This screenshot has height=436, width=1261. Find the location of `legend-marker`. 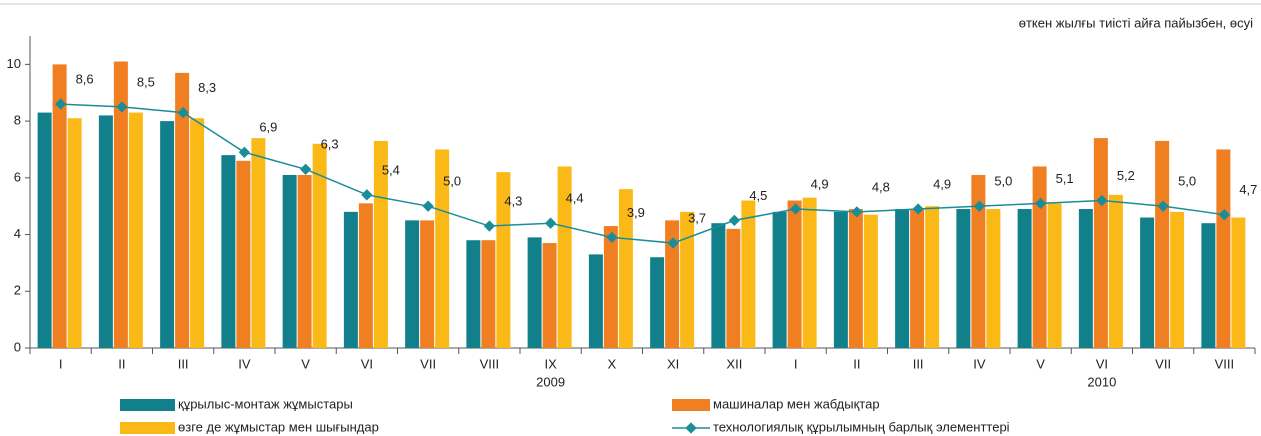

legend-marker is located at coordinates (691, 428).